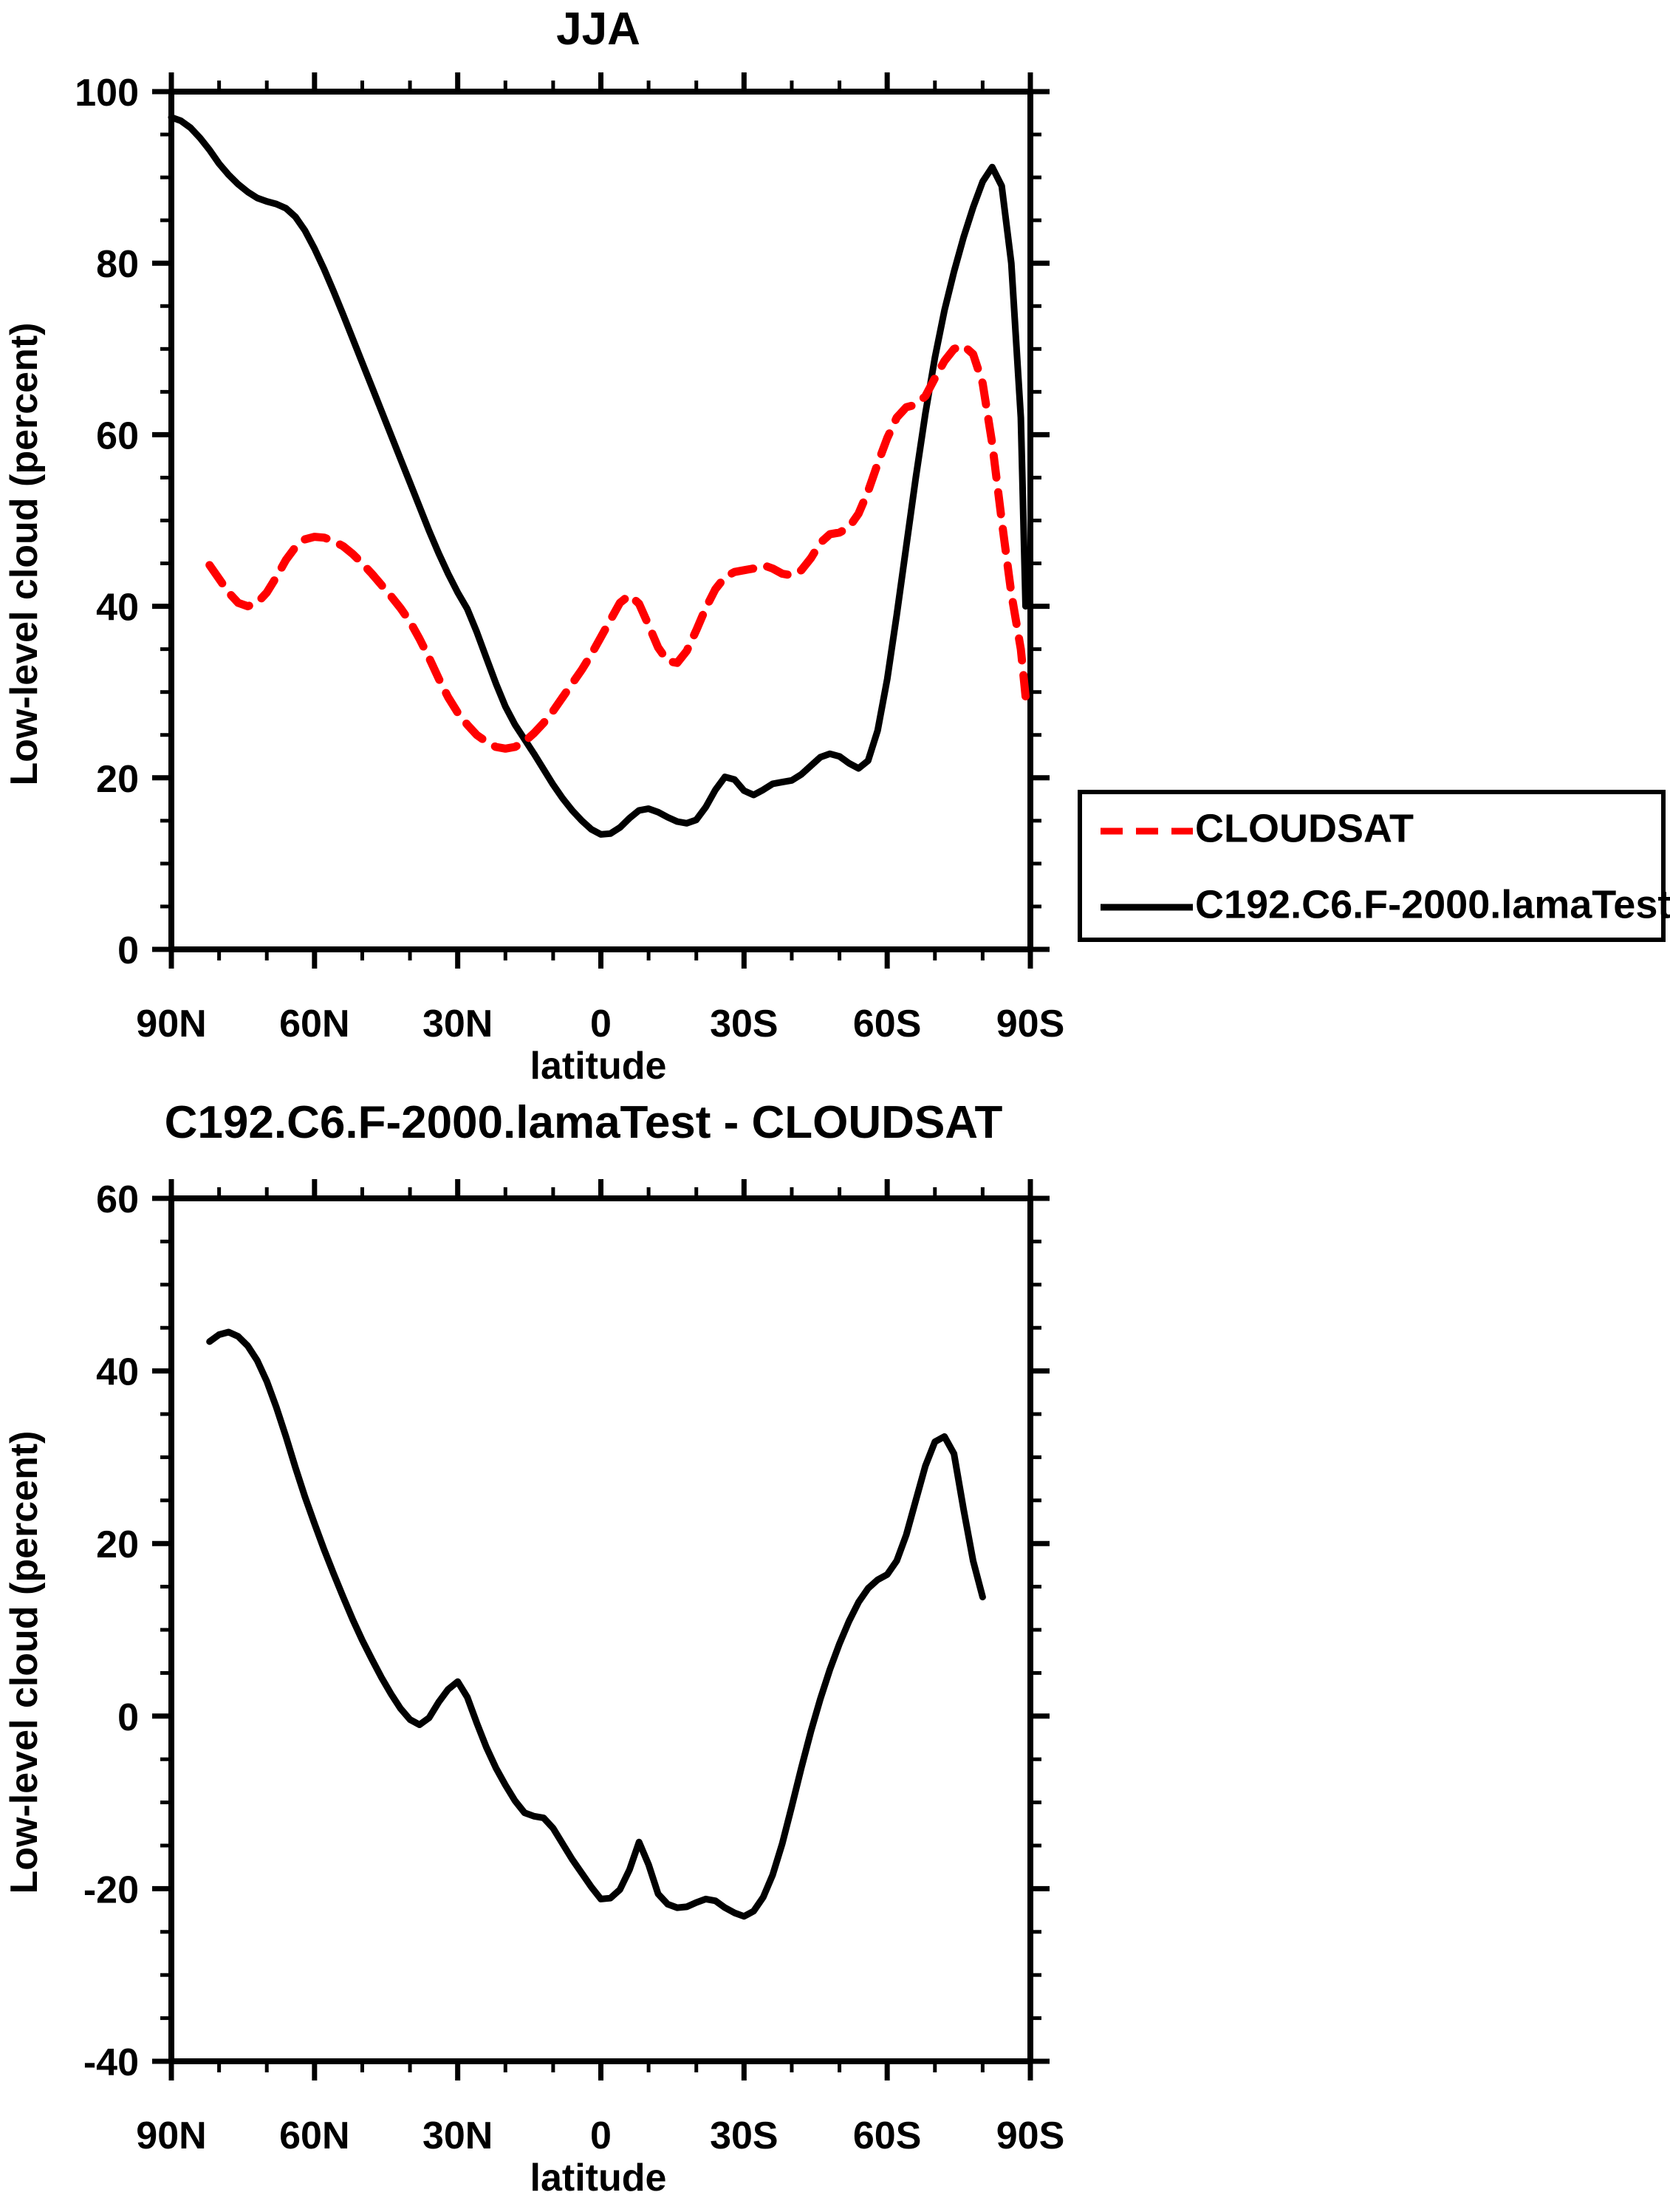 The height and width of the screenshot is (2212, 1670). What do you see at coordinates (1432, 904) in the screenshot?
I see `legend-label-model: C192.C6.F-2000.lamaTest` at bounding box center [1432, 904].